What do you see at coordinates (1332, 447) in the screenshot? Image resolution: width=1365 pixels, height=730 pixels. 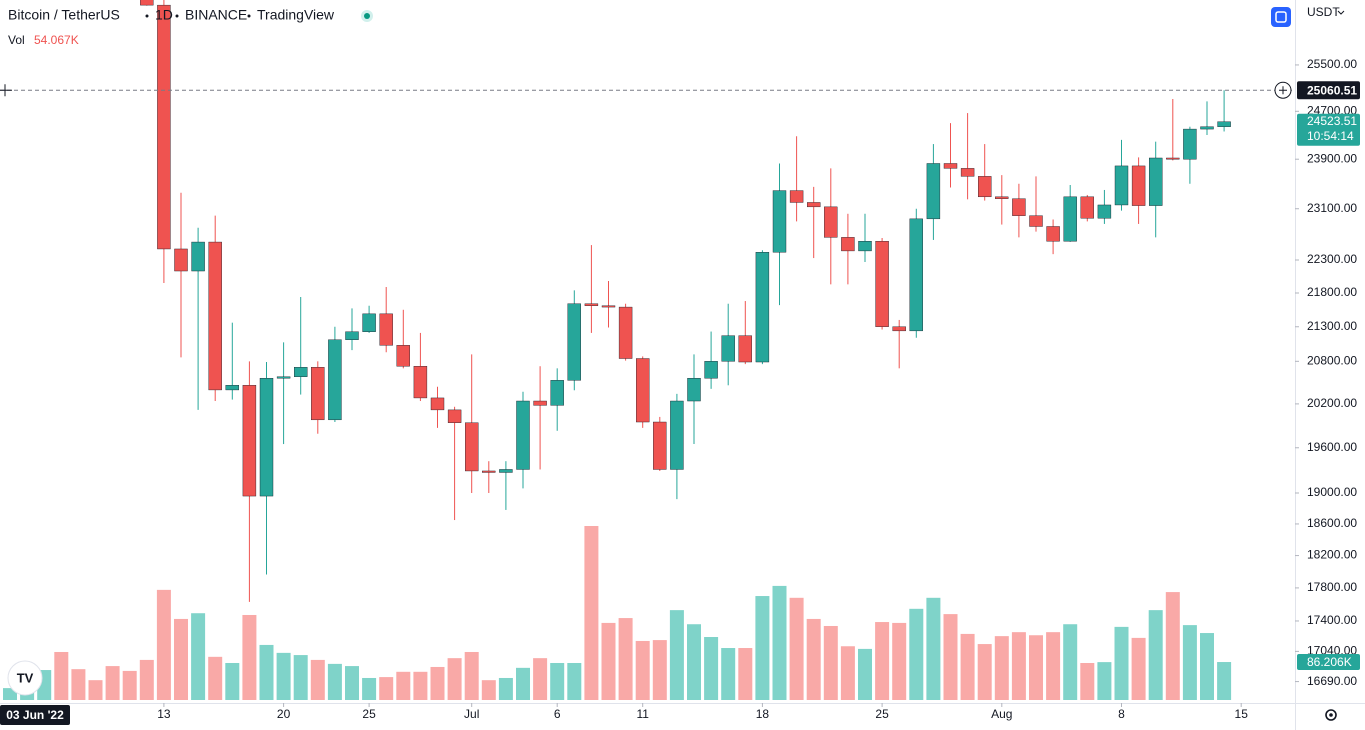 I see `y-tick-label: 19600.00` at bounding box center [1332, 447].